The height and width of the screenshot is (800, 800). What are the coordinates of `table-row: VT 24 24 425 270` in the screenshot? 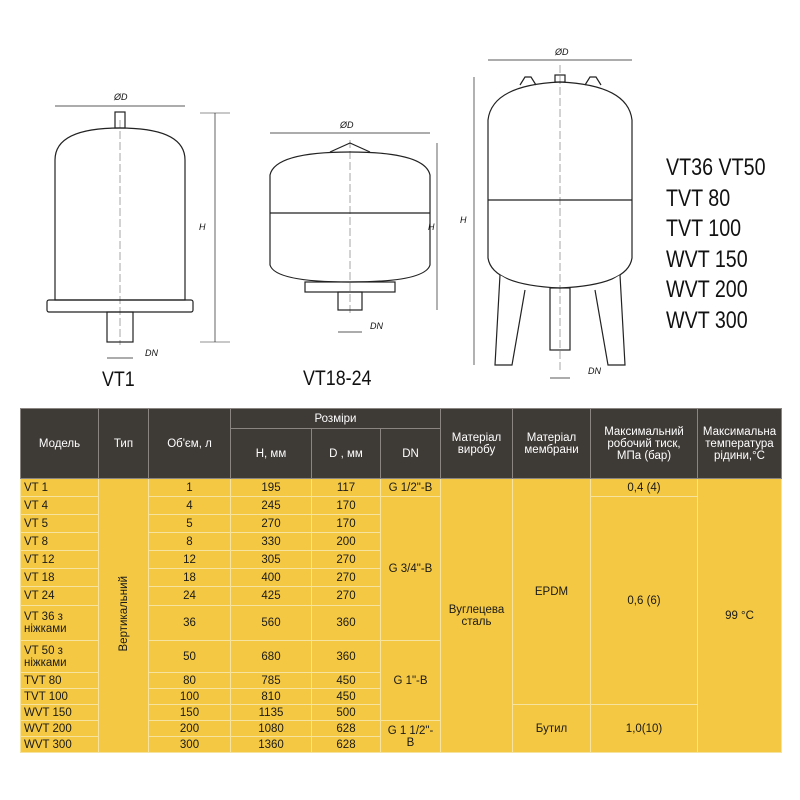 It's located at (401, 596).